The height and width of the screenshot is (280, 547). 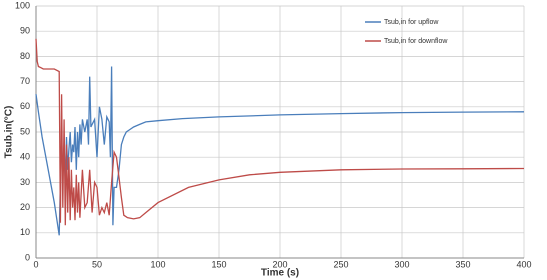 What do you see at coordinates (340, 264) in the screenshot?
I see `x-tick-label: 250` at bounding box center [340, 264].